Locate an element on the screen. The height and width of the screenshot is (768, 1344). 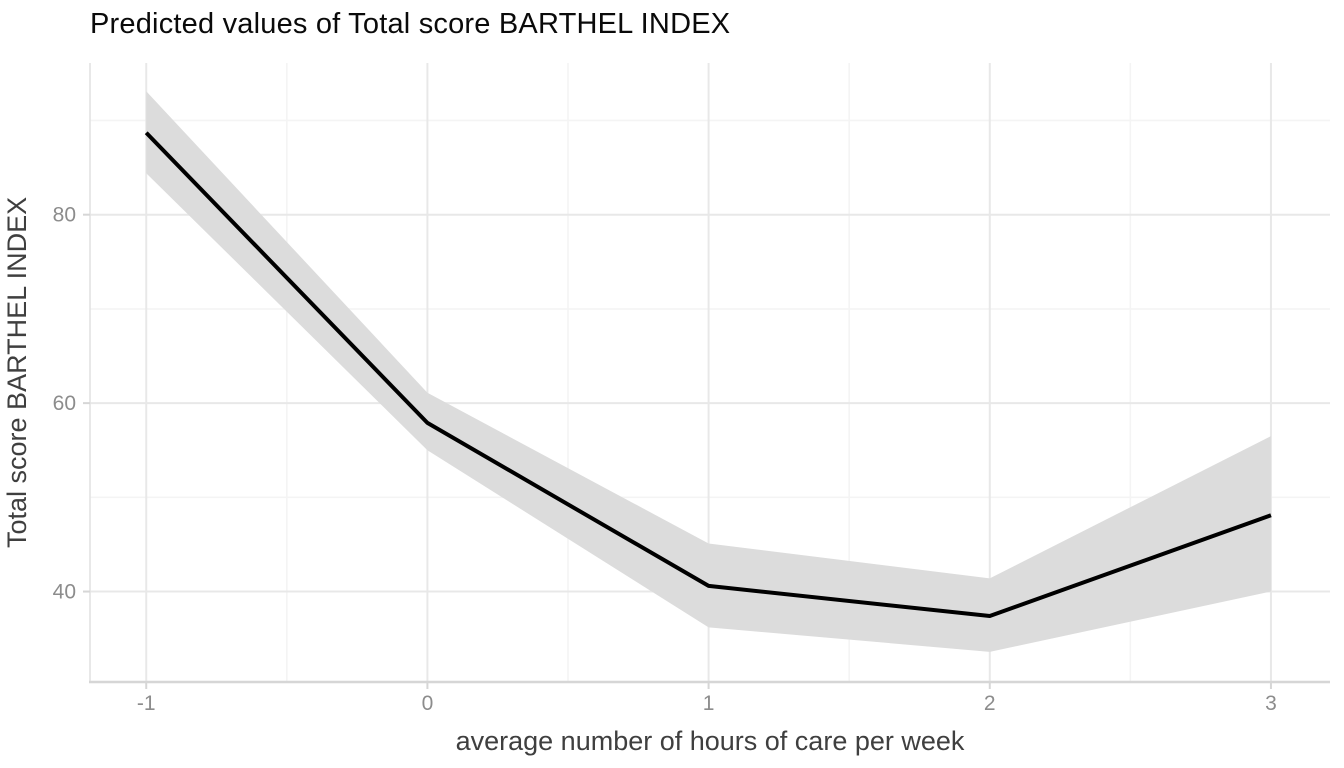
x-tick-label: 0 is located at coordinates (428, 703).